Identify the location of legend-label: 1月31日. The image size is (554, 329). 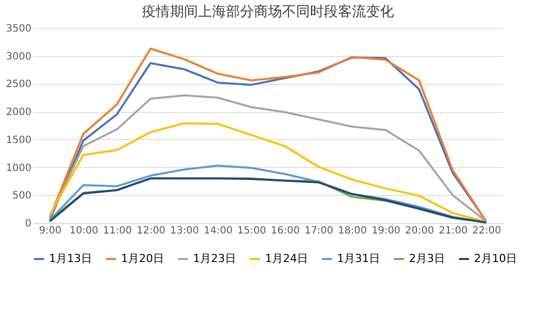
(358, 258).